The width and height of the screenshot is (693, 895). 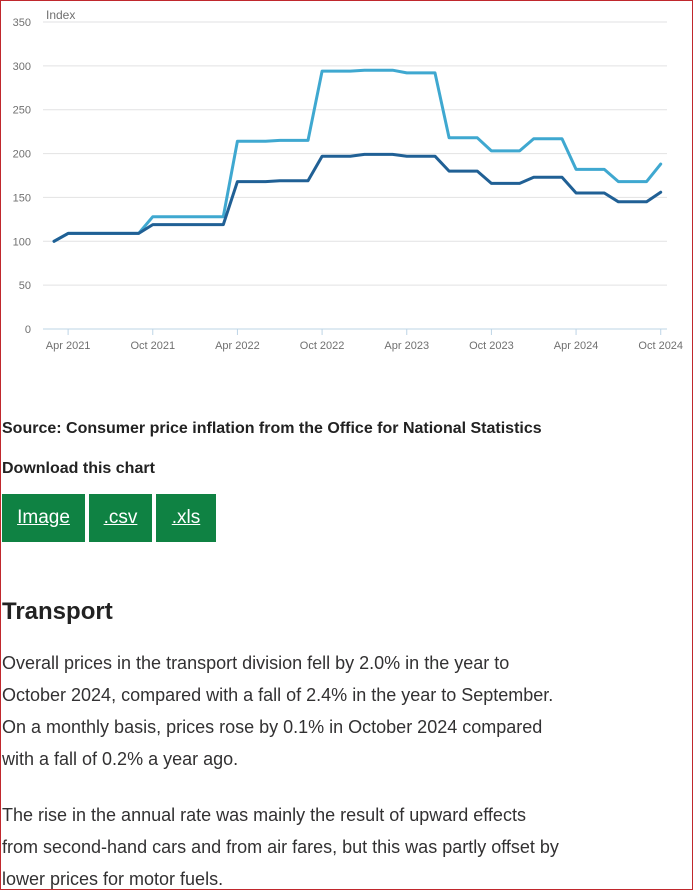 I want to click on y-axis: 0 50 100 150 200 250 300 350, so click(x=22, y=176).